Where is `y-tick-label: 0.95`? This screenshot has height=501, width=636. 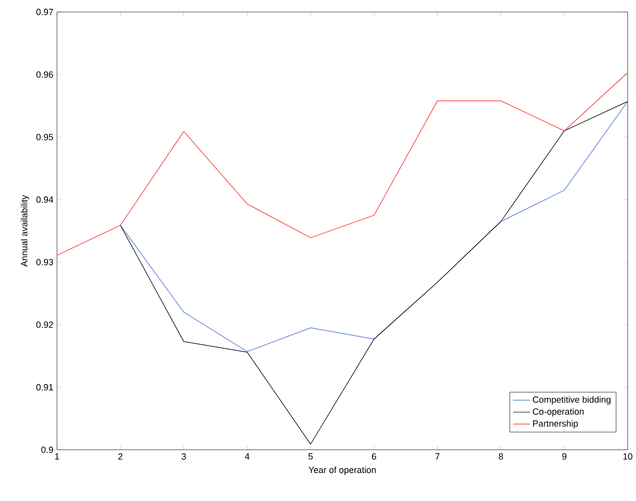
y-tick-label: 0.95 is located at coordinates (45, 137).